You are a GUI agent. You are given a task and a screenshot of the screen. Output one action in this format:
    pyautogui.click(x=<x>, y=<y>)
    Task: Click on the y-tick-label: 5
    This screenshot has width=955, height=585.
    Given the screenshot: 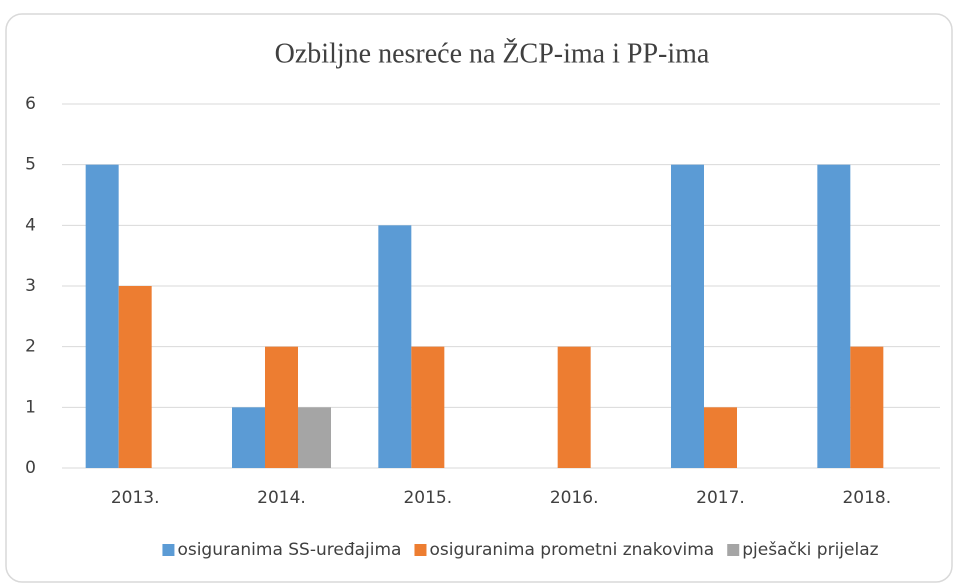 What is the action you would take?
    pyautogui.click(x=30, y=165)
    